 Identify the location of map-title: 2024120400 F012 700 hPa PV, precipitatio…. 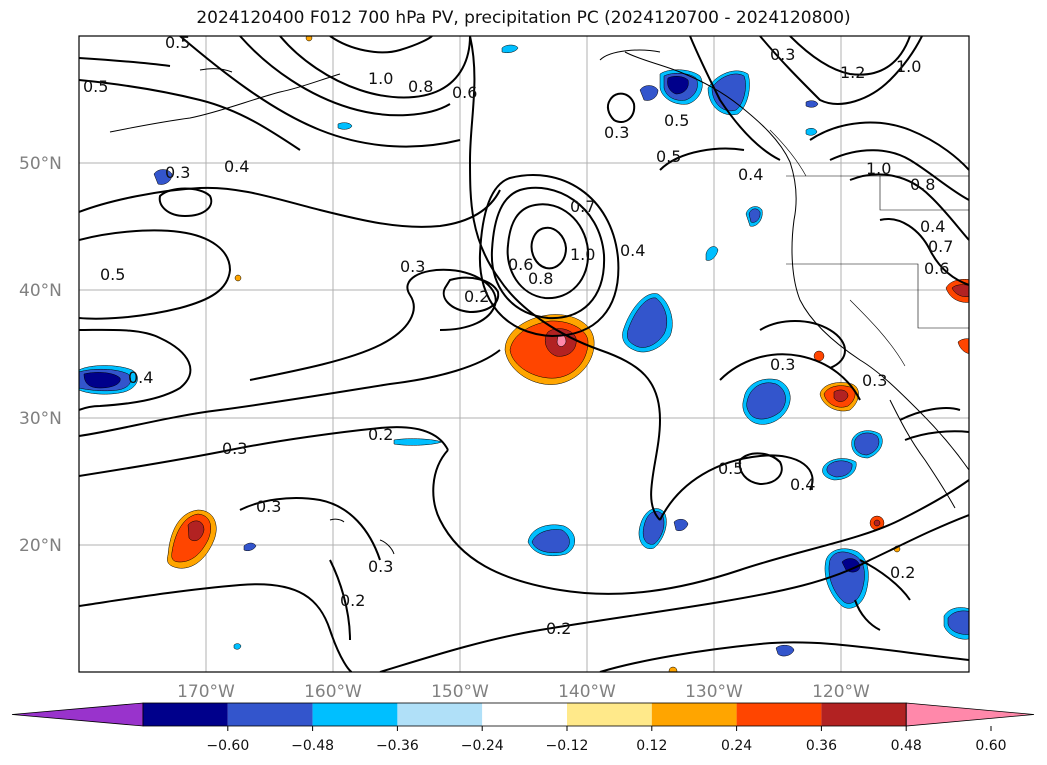
(523, 18).